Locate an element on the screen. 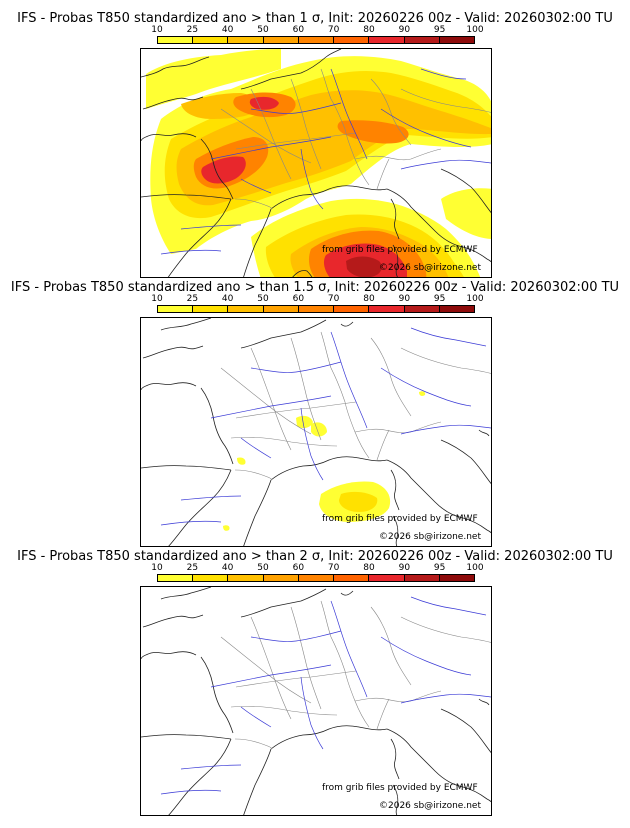 This screenshot has width=630, height=828. coastline-balearic is located at coordinates (302, 273).